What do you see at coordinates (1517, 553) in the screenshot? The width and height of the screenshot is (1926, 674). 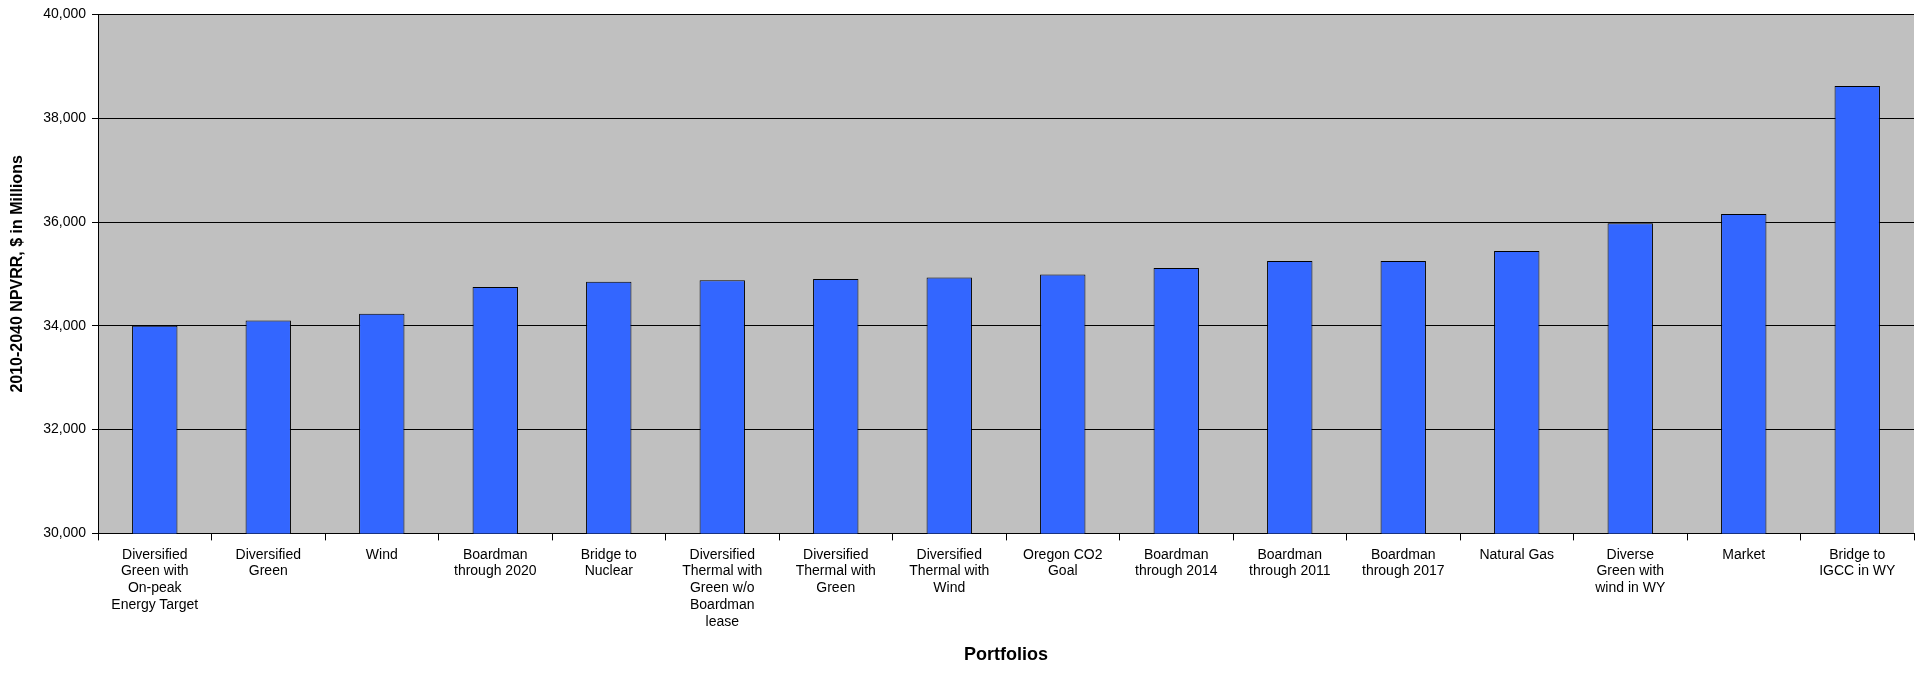 I see `x-tick-label: Natural Gas` at bounding box center [1517, 553].